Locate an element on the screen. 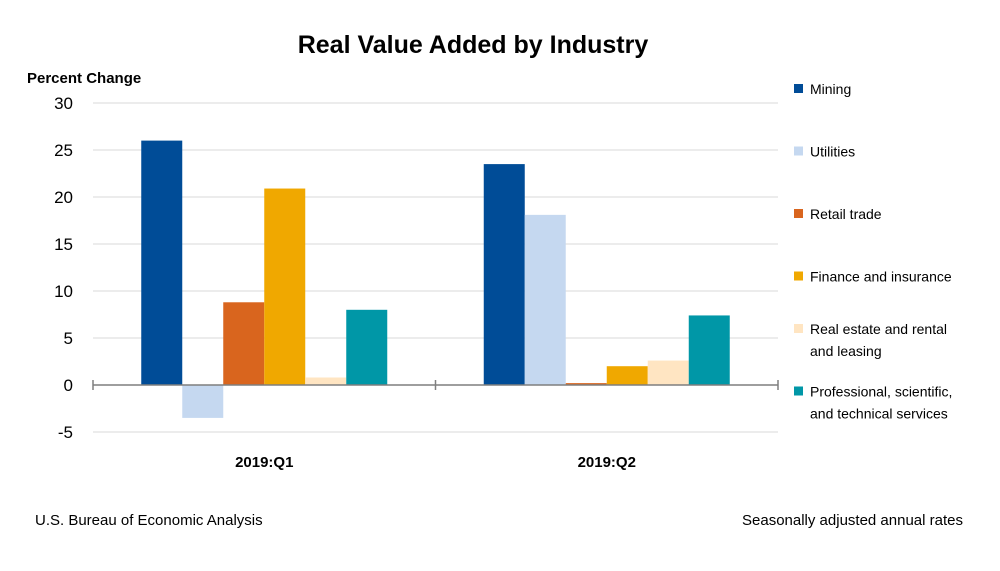 This screenshot has width=1000, height=571. y-tick-label: 5 is located at coordinates (68, 338).